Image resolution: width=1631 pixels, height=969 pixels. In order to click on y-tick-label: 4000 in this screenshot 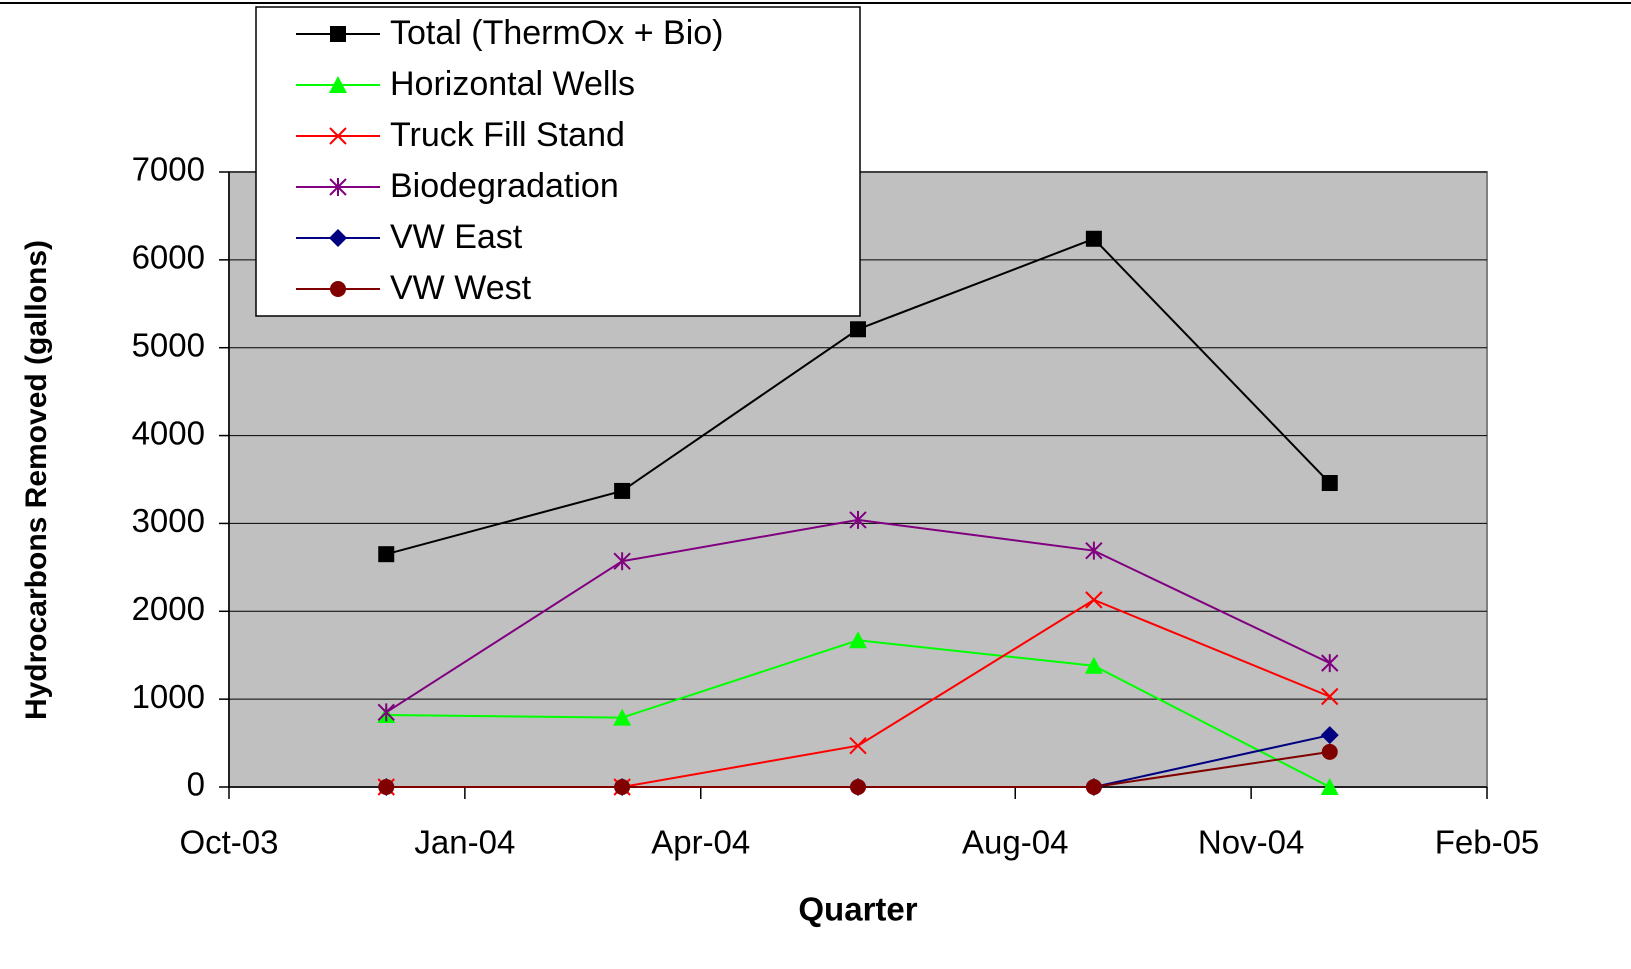, I will do `click(168, 432)`.